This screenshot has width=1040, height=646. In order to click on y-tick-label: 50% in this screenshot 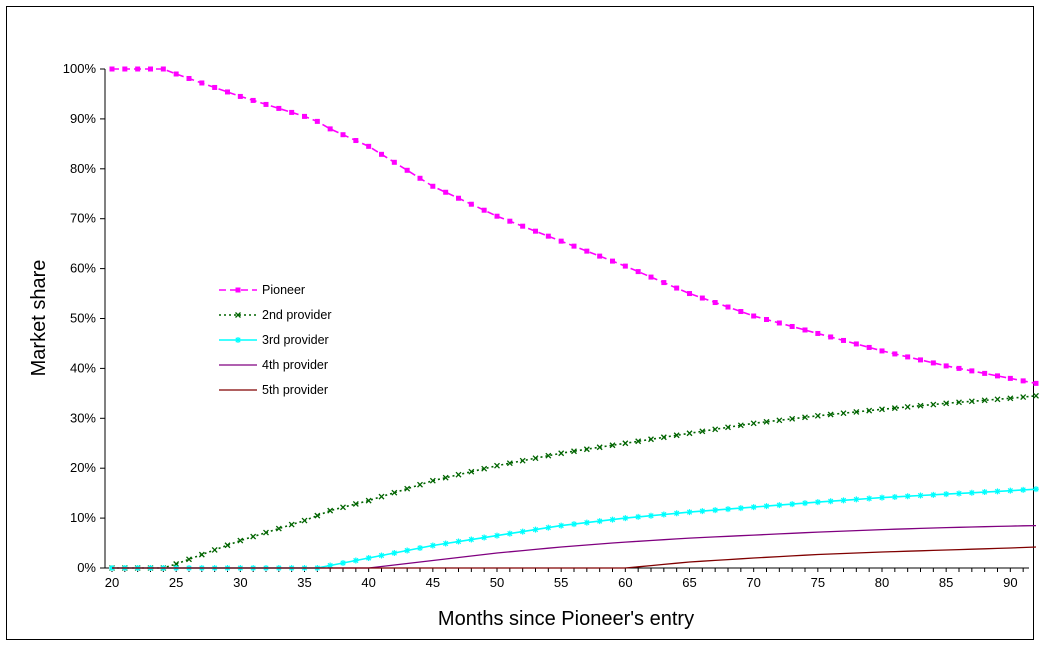, I will do `click(83, 318)`.